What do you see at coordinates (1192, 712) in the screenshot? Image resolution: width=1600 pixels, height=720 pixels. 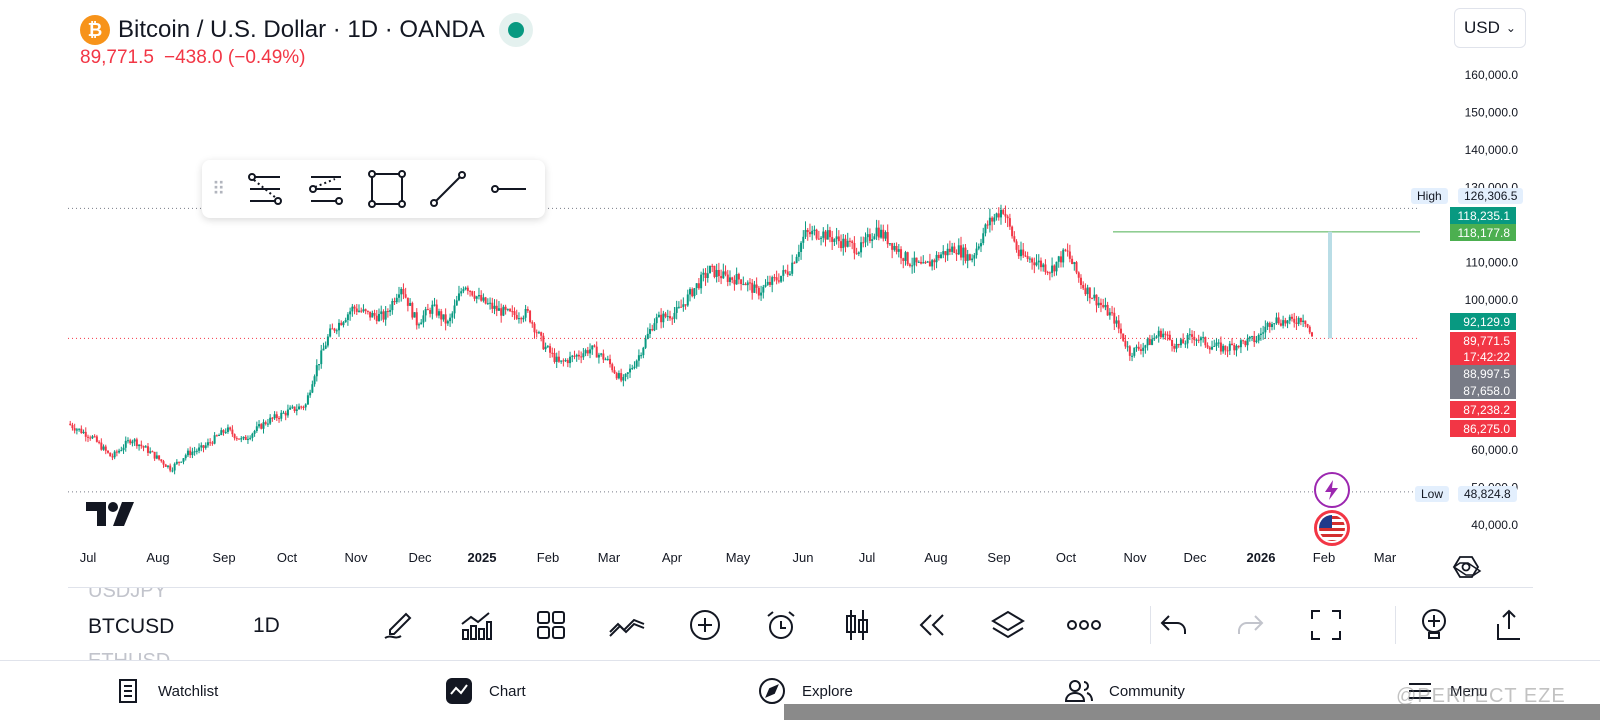 I see `horizontal-scrollbar` at bounding box center [1192, 712].